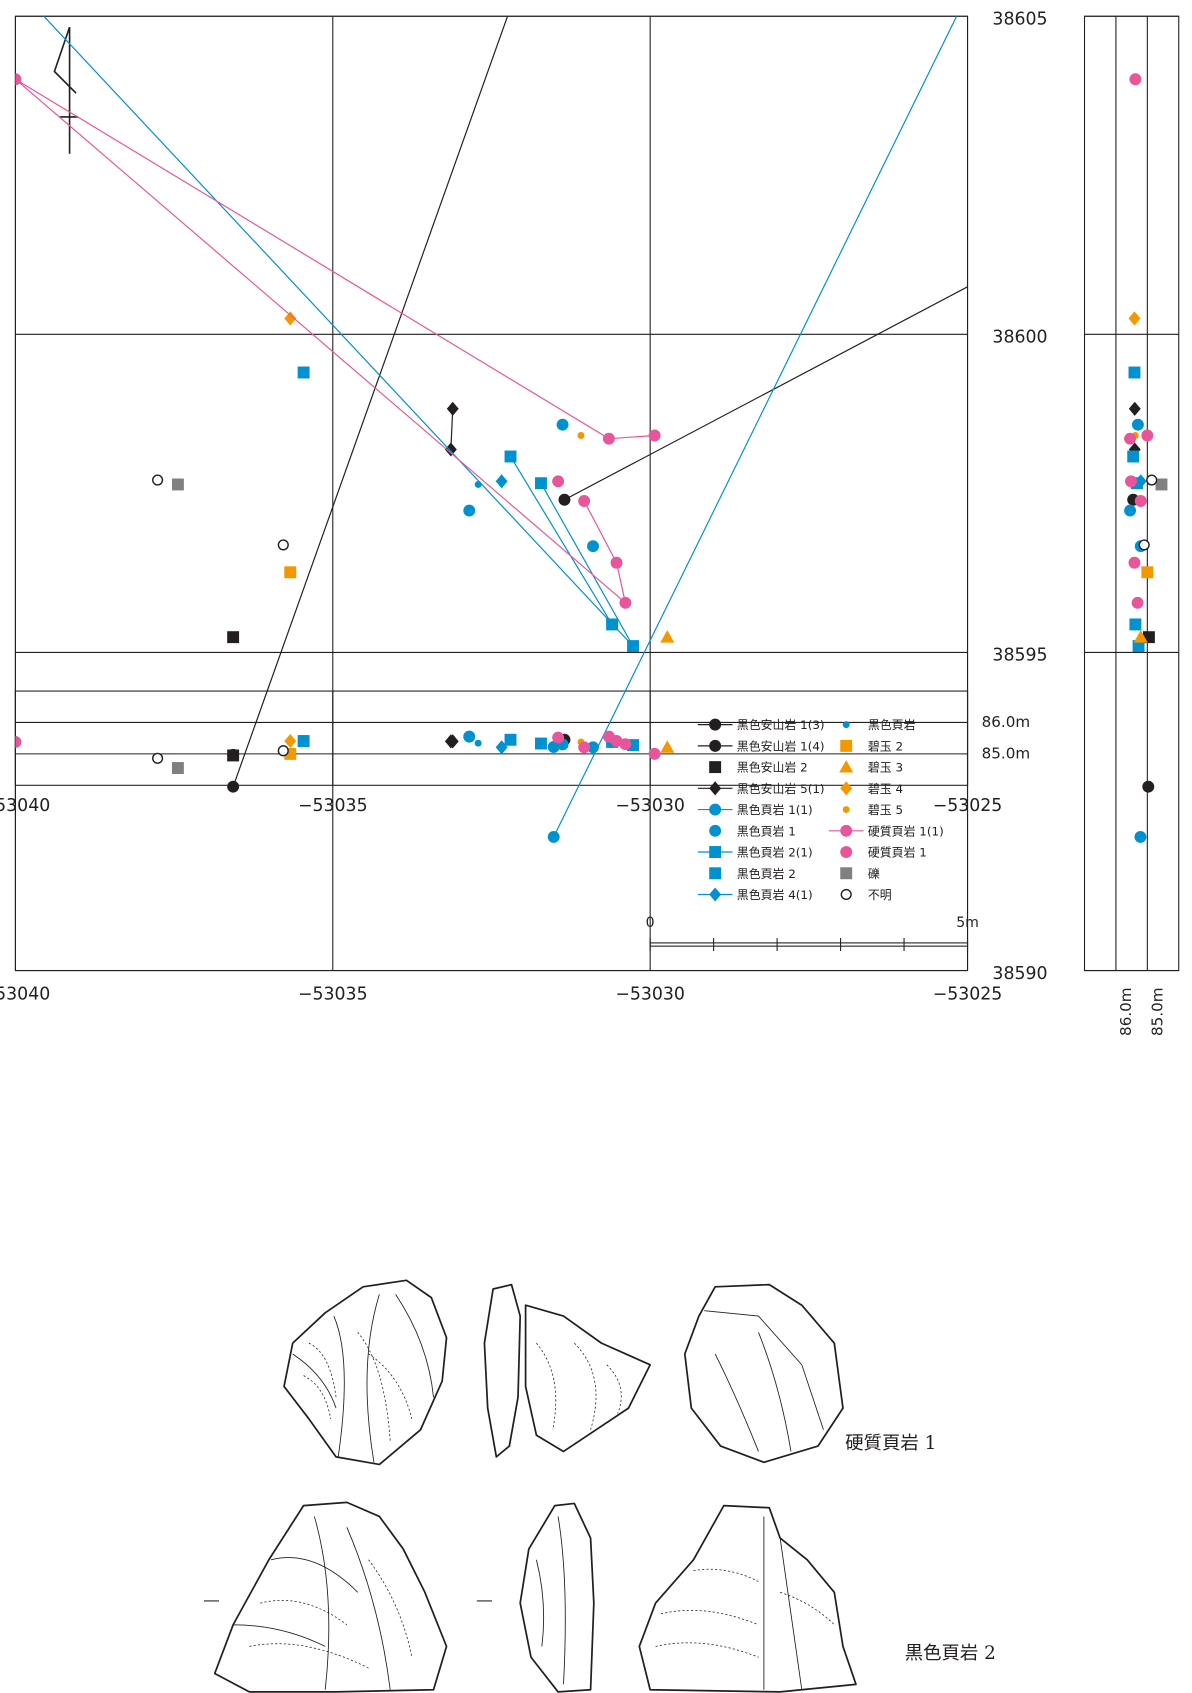 The width and height of the screenshot is (1192, 1693). What do you see at coordinates (1158, 1011) in the screenshot?
I see `z-tick-label: 85.0m` at bounding box center [1158, 1011].